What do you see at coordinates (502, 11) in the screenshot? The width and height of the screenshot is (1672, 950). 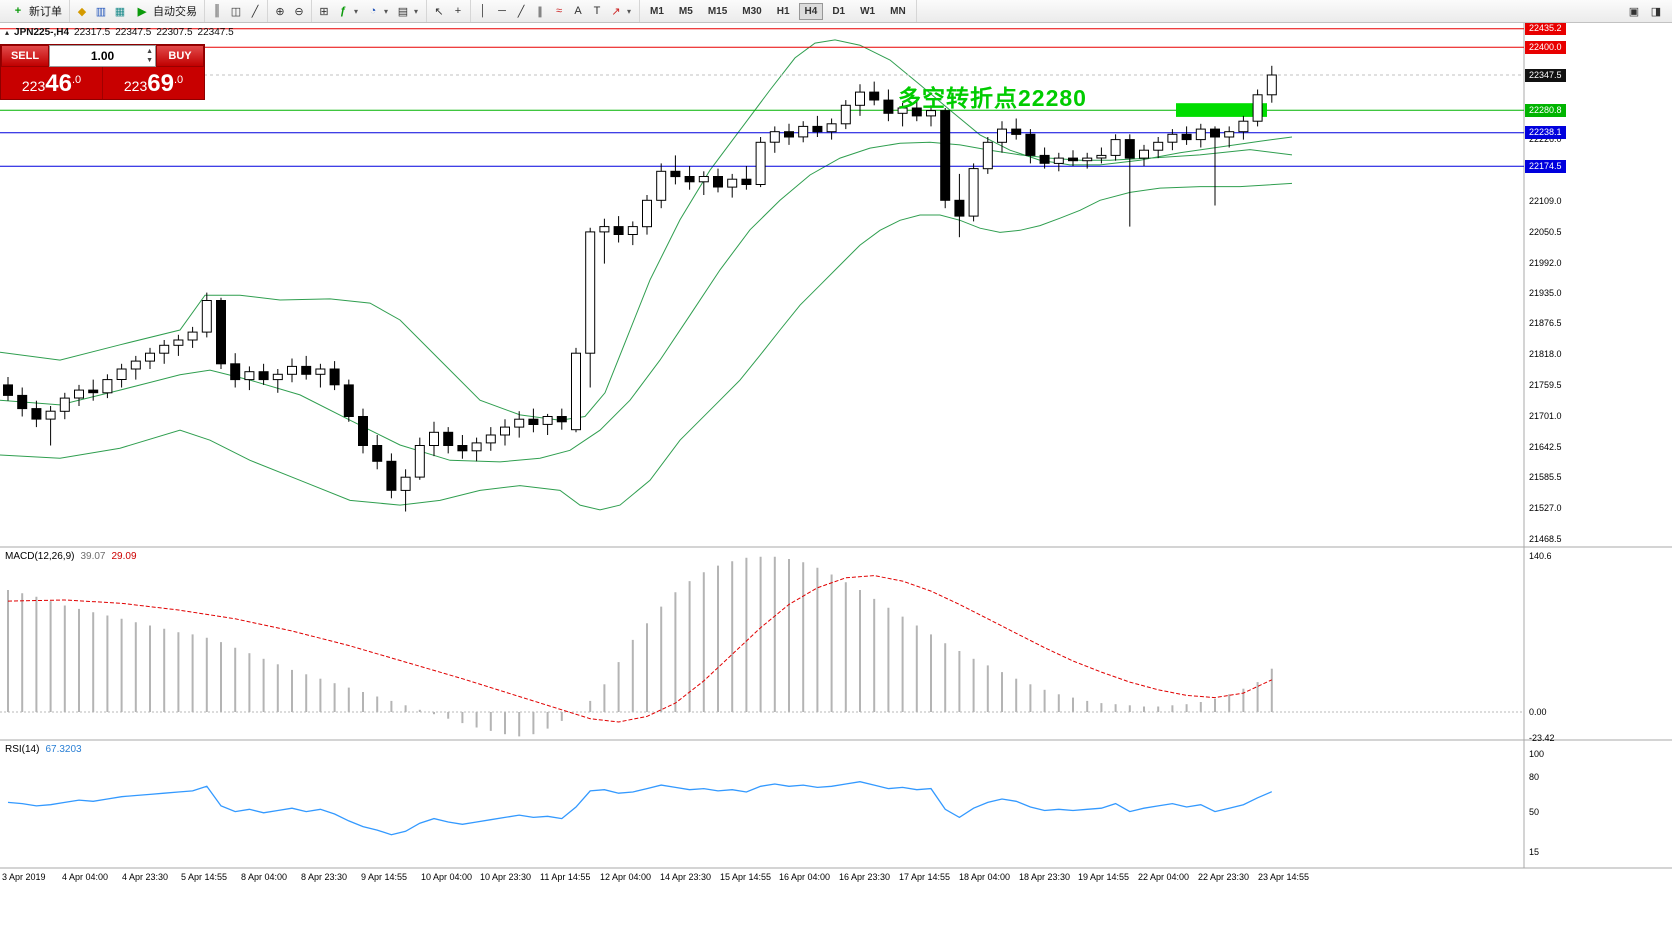 I see `horizontal-line-icon: ─` at bounding box center [502, 11].